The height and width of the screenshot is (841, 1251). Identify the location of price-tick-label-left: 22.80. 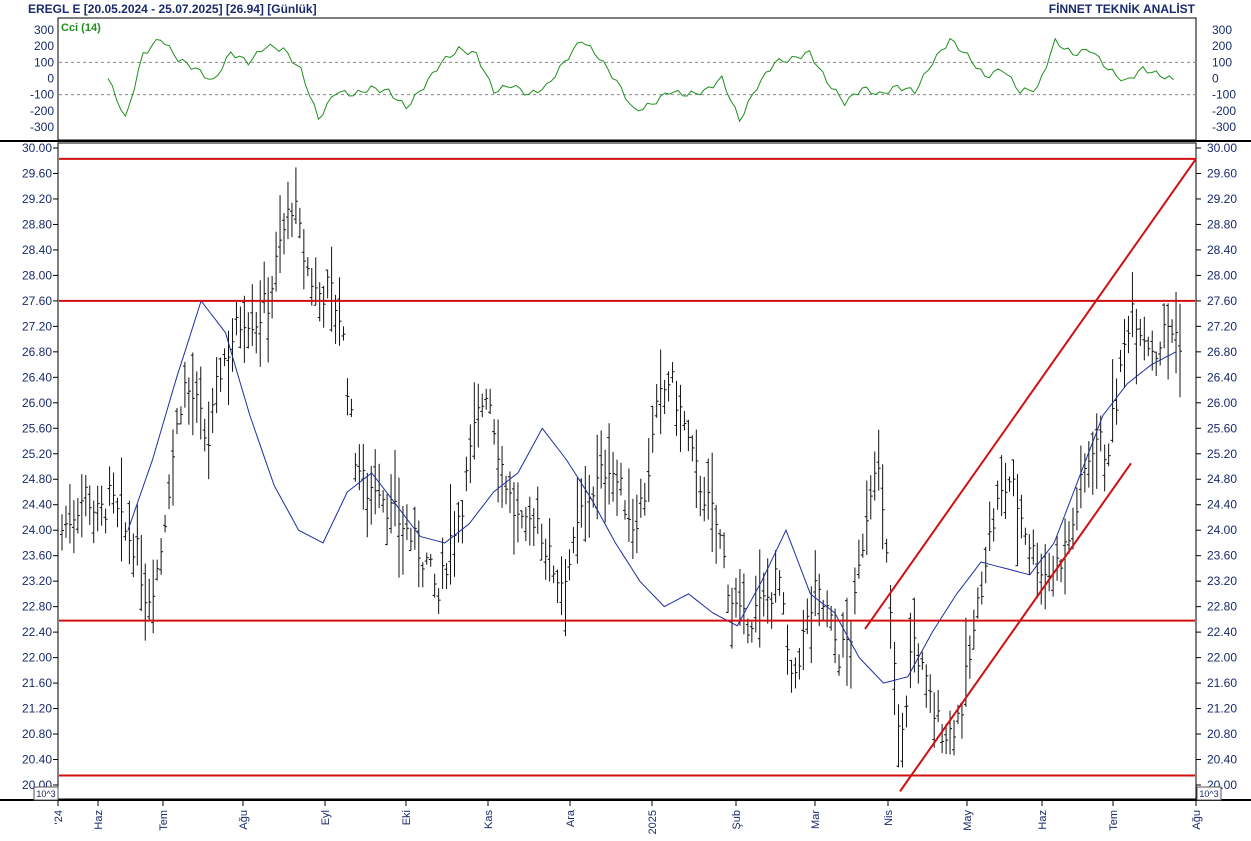
(37, 607).